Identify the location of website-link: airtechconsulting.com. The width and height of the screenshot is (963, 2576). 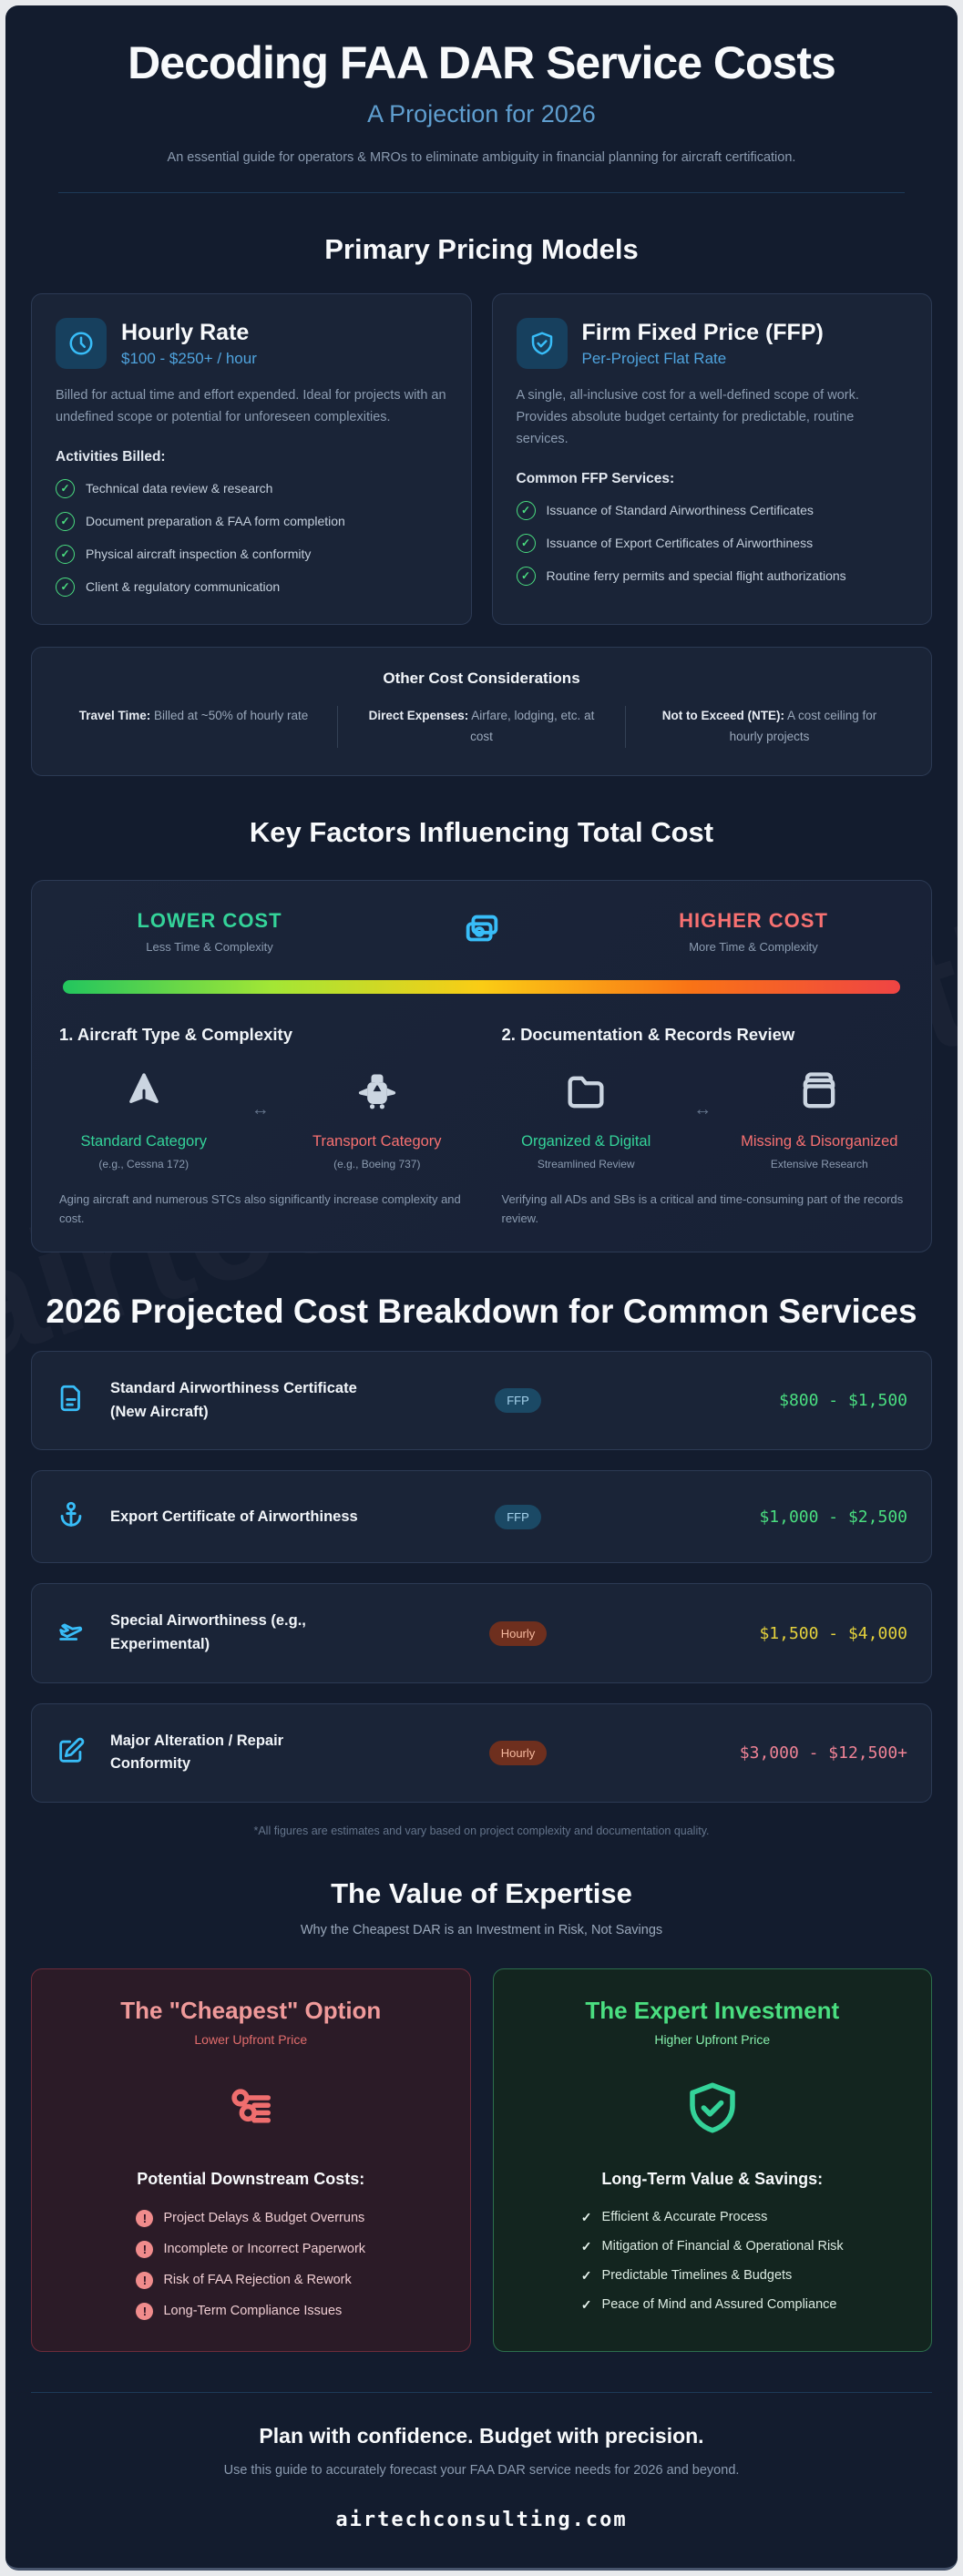
(481, 2519).